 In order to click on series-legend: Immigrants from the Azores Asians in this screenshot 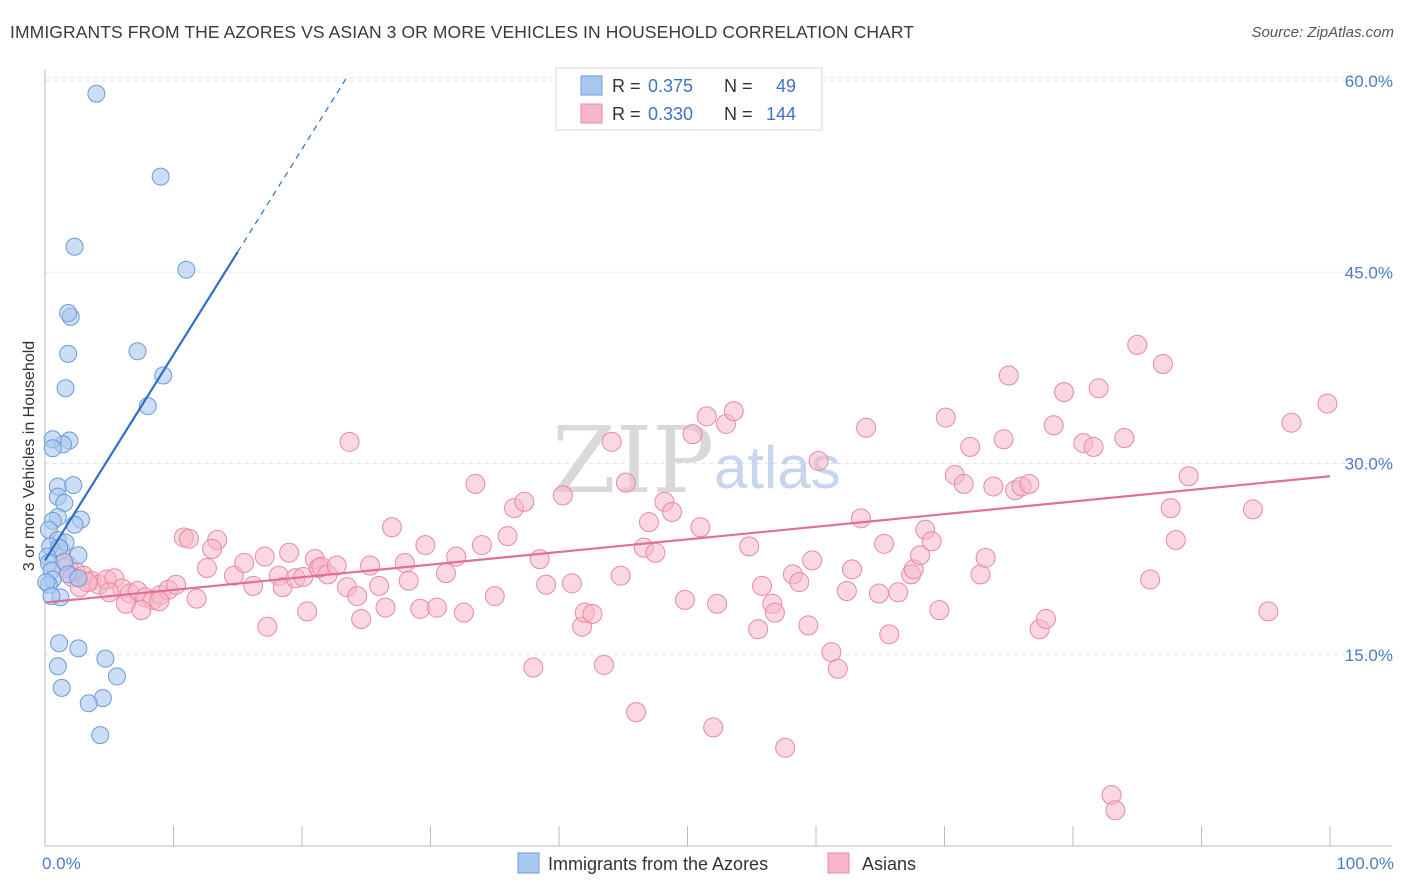, I will do `click(716, 863)`.